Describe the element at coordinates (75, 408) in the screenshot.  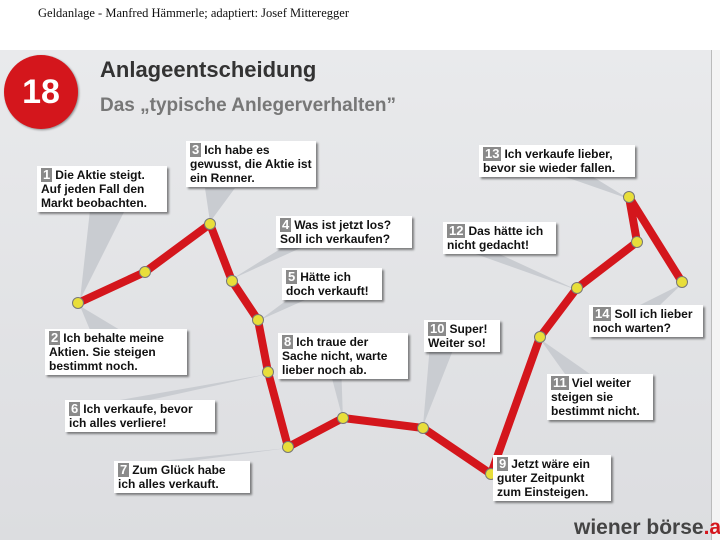
I see `note-number: 6` at that location.